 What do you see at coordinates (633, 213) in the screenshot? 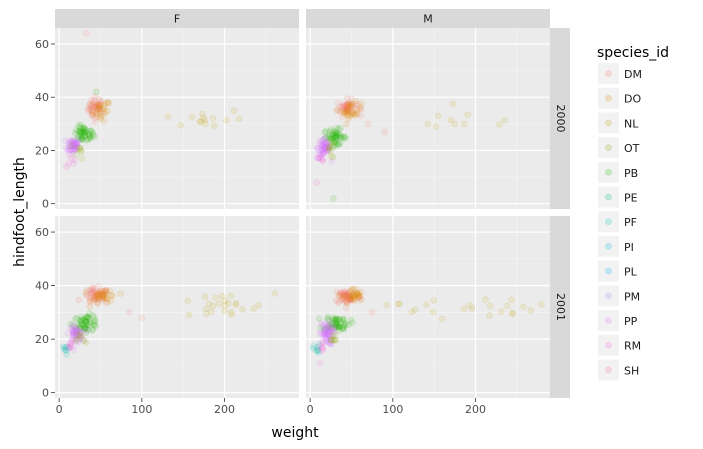
I see `legend: species_id DM DO NL OT PB PE PF PI PL PM PP RM SH` at bounding box center [633, 213].